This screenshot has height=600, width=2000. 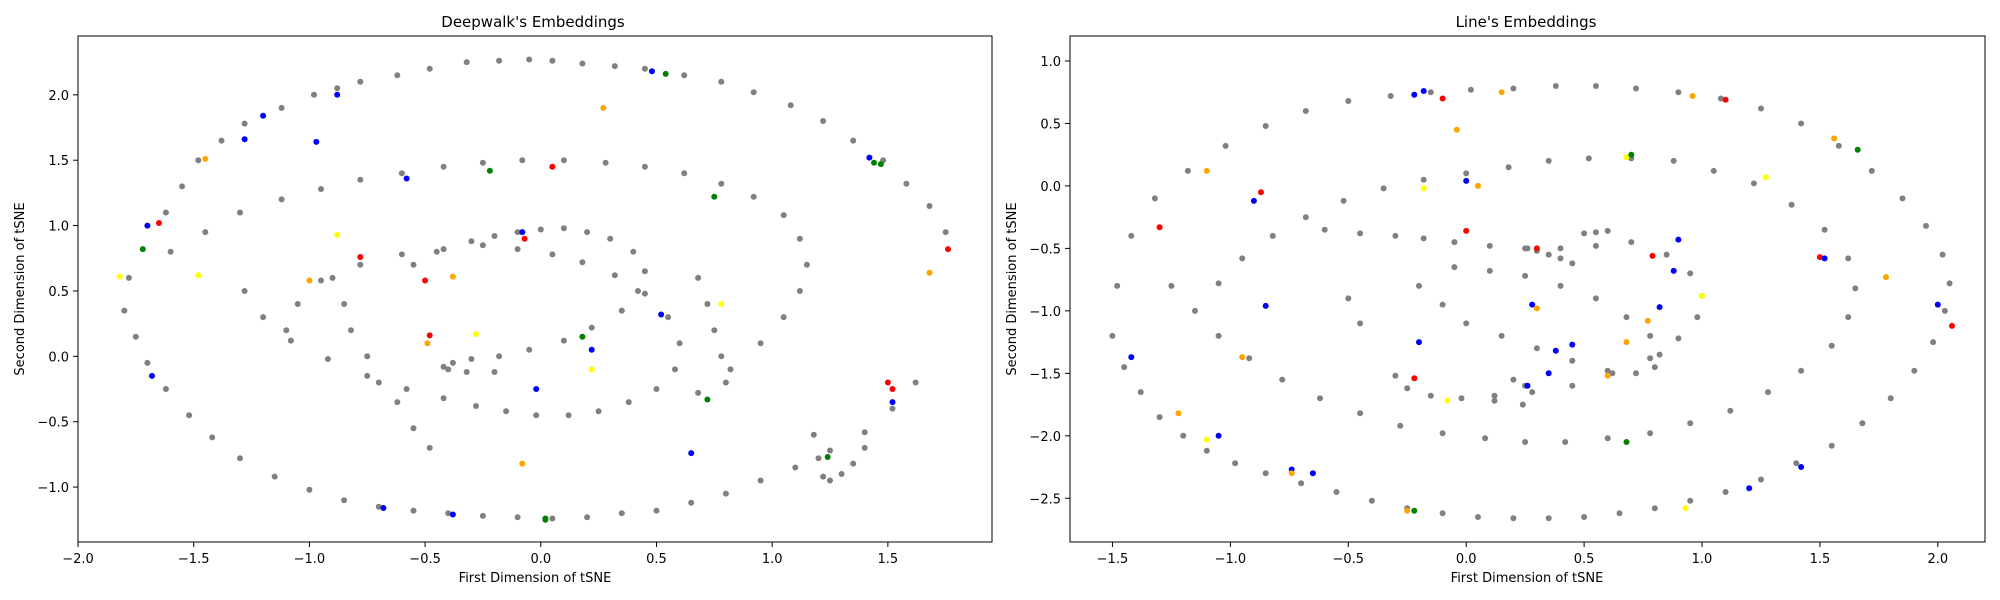 I want to click on x-tick-label: −2.0, so click(x=78, y=559).